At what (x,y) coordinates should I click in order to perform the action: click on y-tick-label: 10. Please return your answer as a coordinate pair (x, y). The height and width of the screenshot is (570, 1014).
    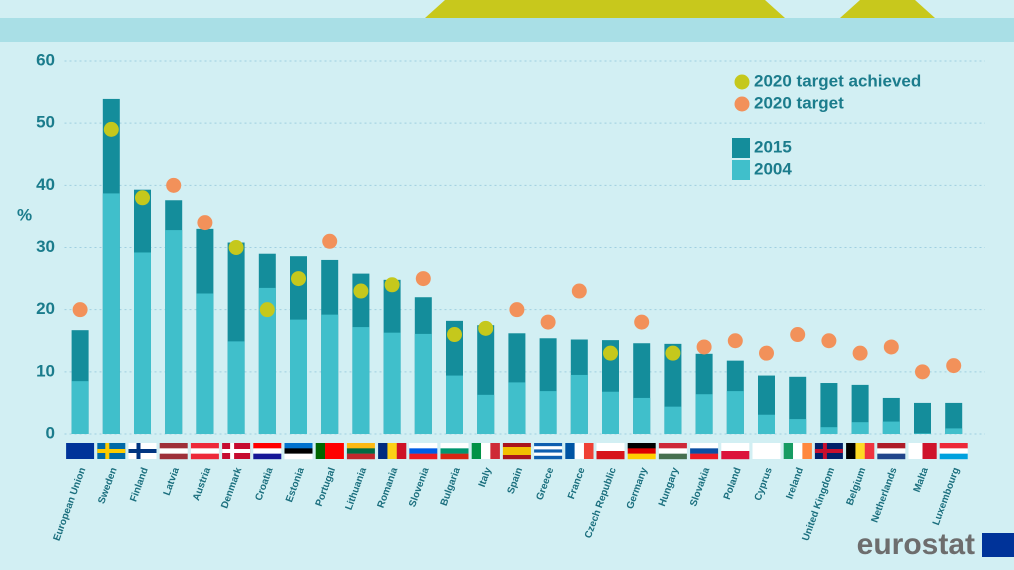
    Looking at the image, I should click on (45, 370).